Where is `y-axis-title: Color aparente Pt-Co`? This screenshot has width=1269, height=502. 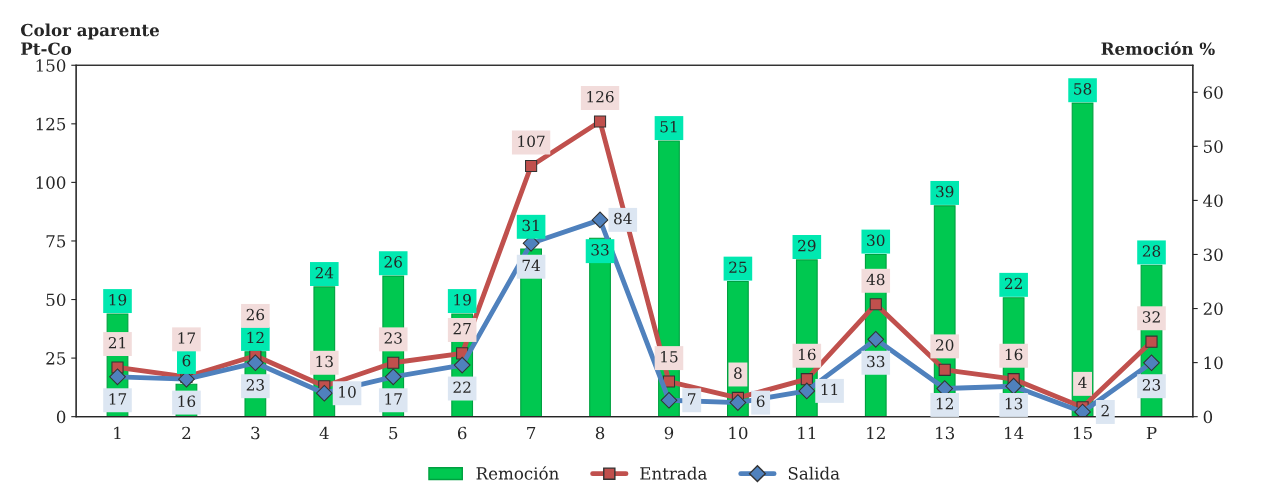 y-axis-title: Color aparente Pt-Co is located at coordinates (90, 39).